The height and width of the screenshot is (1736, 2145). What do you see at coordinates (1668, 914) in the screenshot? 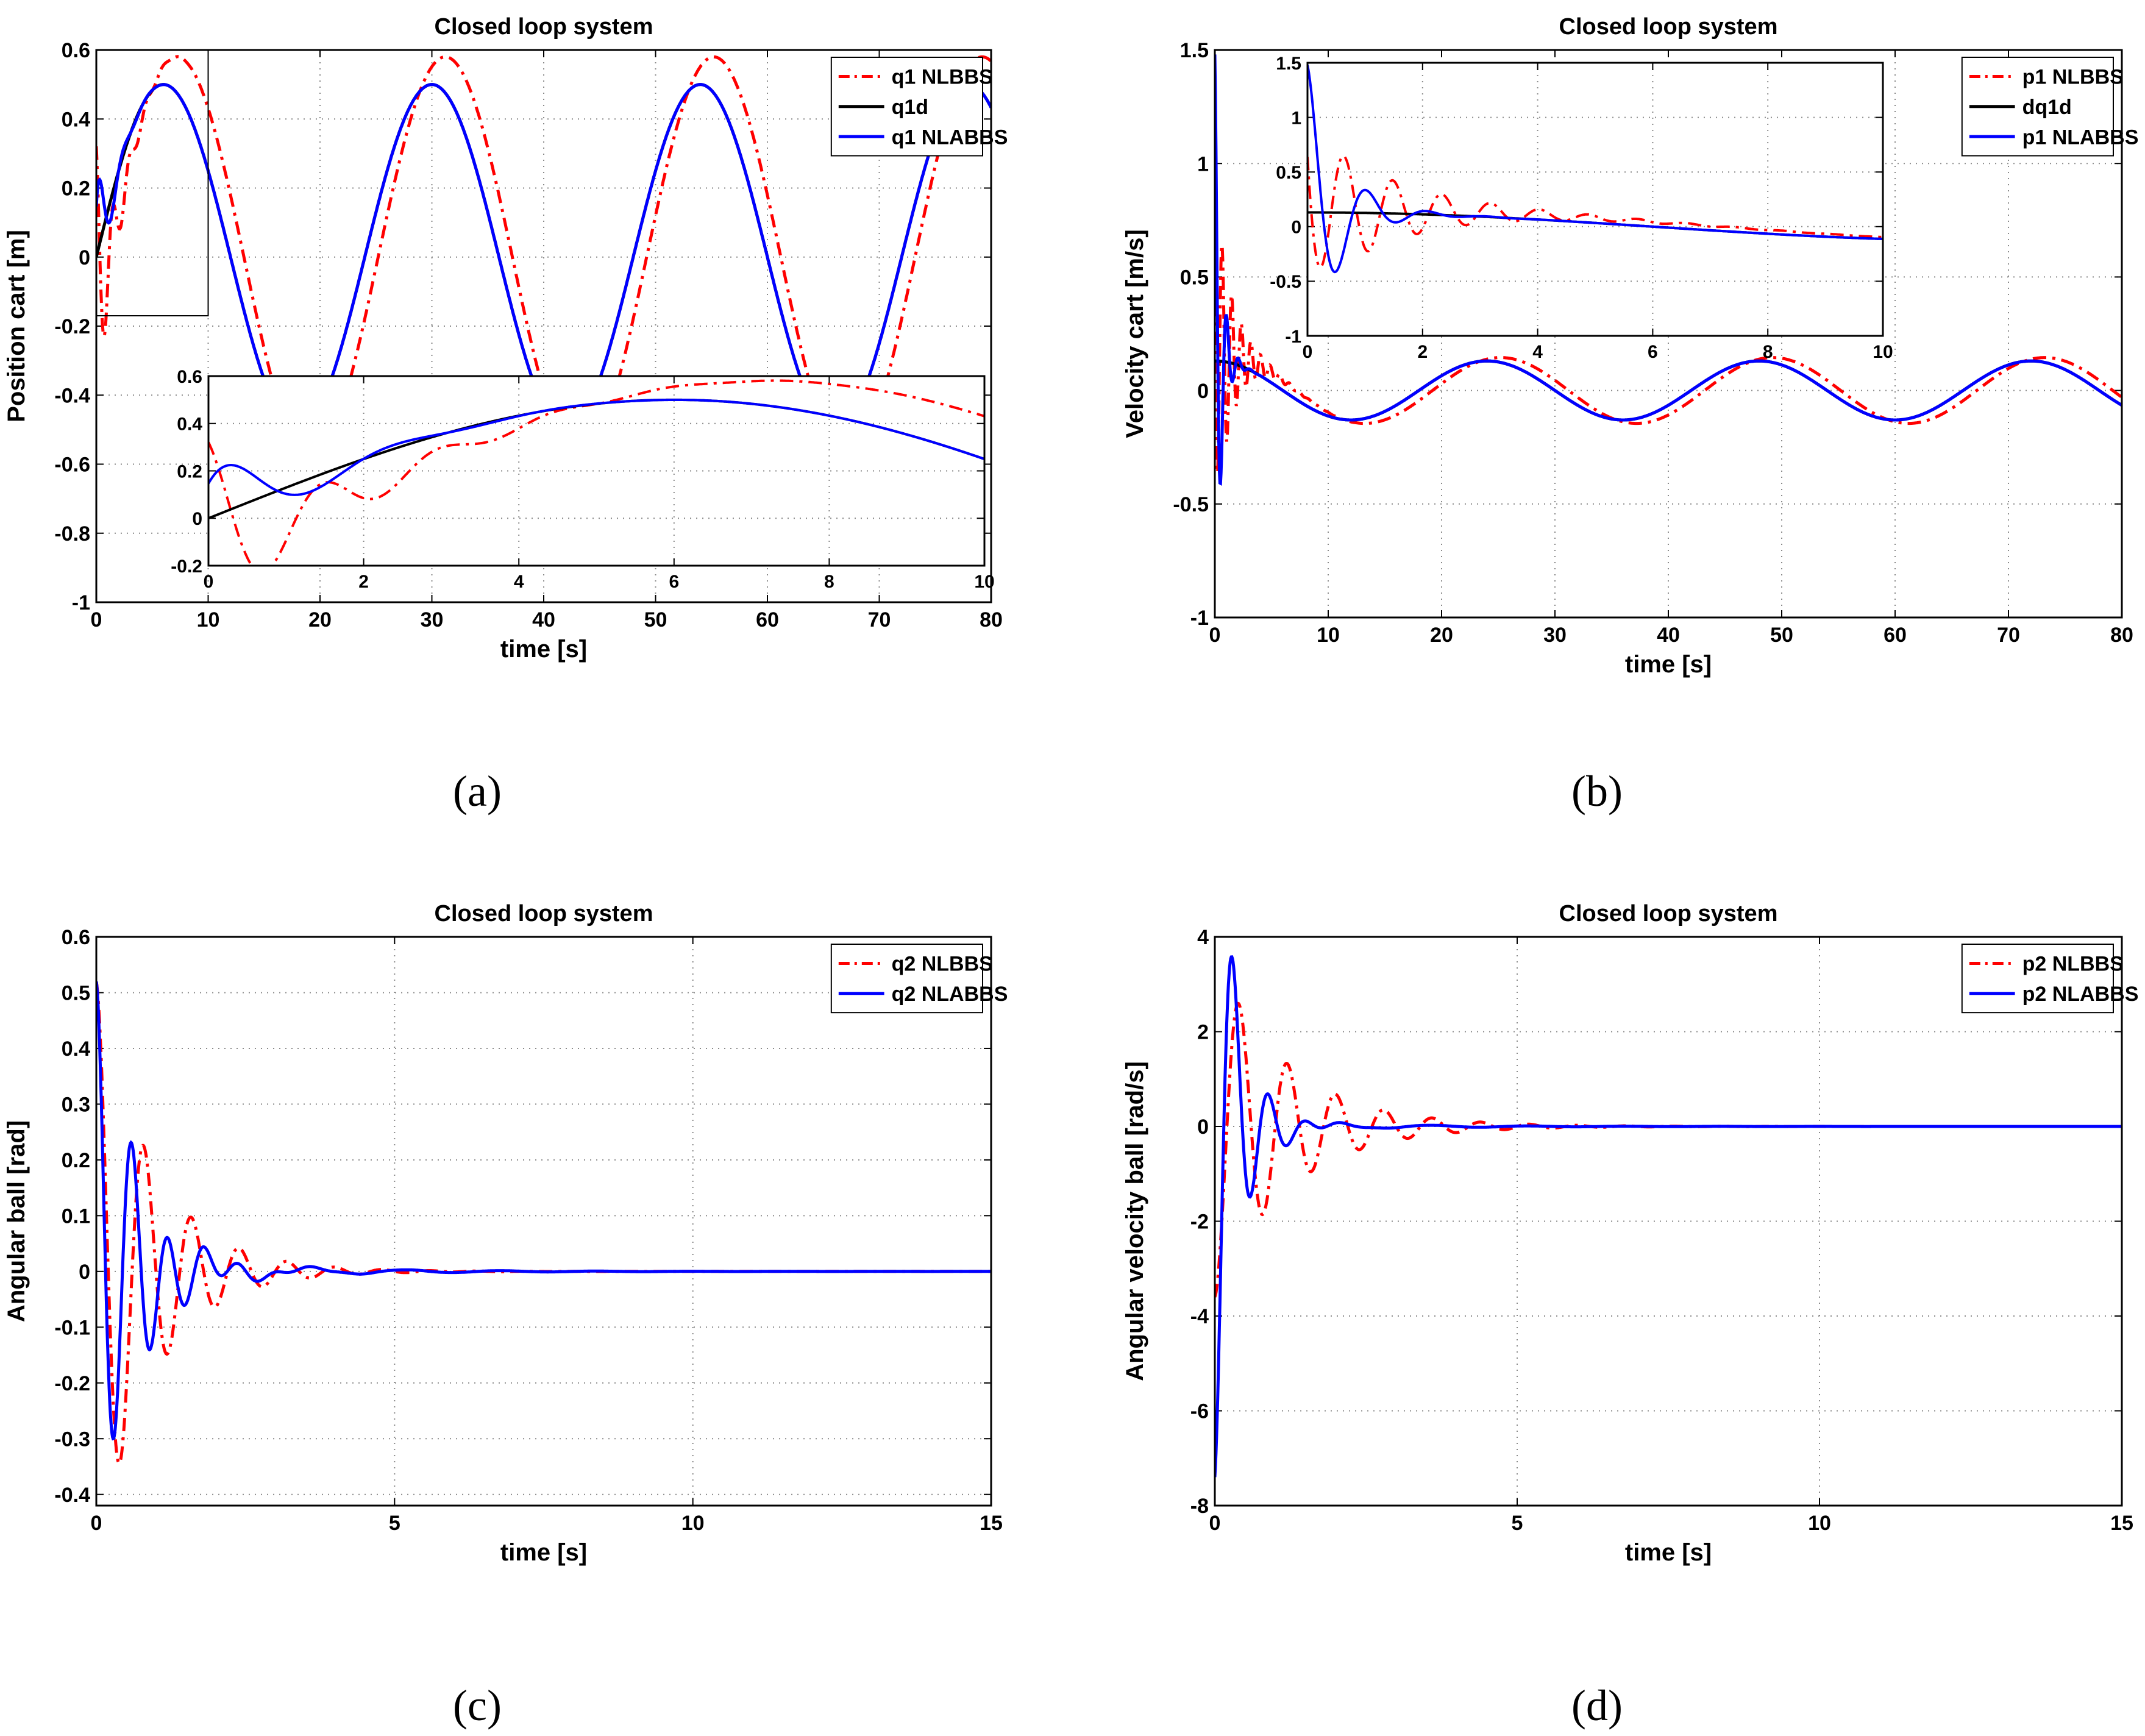
I see `chart-d-title: Closed loop system` at bounding box center [1668, 914].